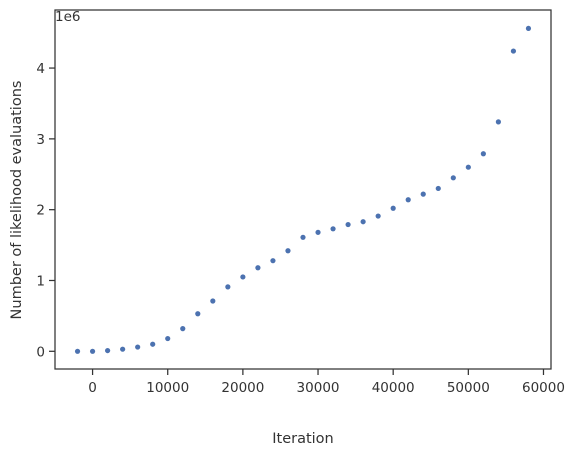  Describe the element at coordinates (303, 439) in the screenshot. I see `x-axis-label: Iteration` at that location.